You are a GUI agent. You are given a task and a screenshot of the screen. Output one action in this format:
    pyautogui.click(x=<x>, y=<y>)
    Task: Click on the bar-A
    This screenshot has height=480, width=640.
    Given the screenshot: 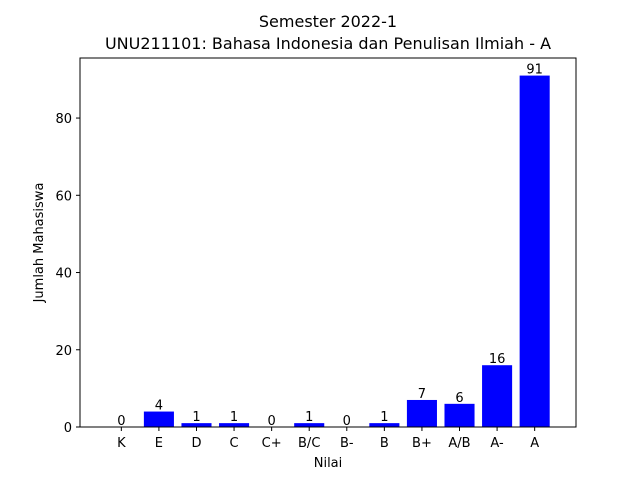 What is the action you would take?
    pyautogui.click(x=534, y=251)
    